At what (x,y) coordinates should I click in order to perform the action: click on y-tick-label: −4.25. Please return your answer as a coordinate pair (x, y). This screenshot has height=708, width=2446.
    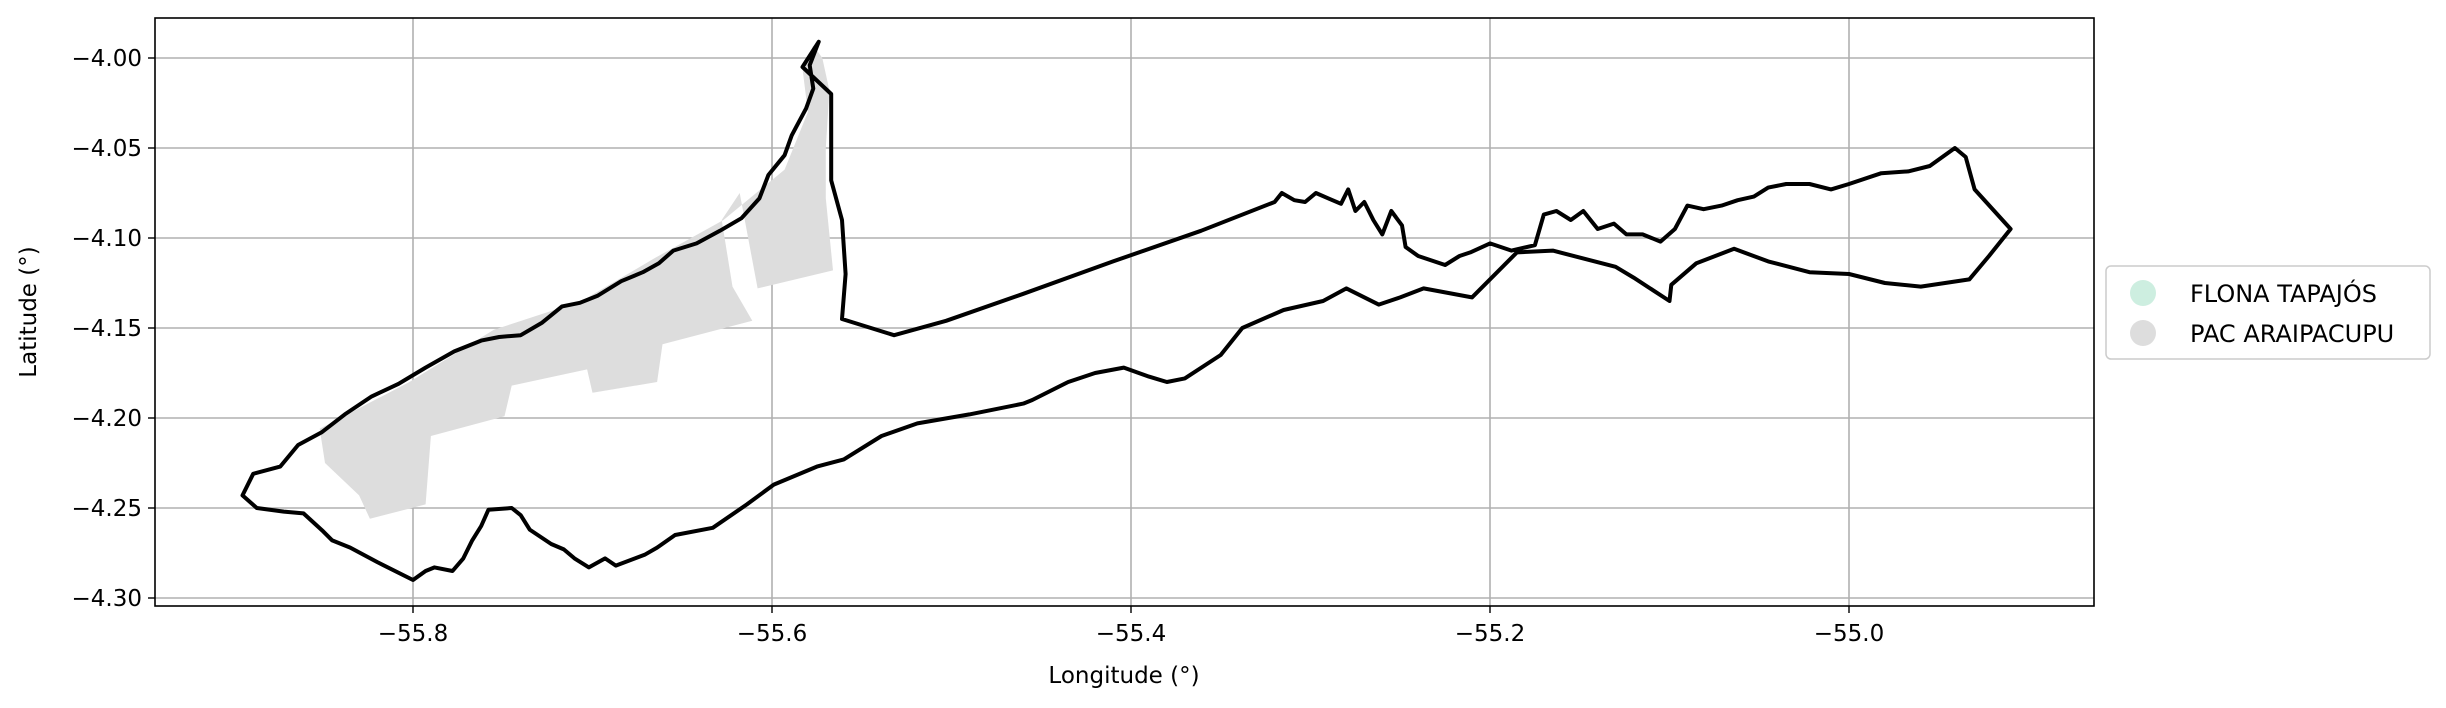
    Looking at the image, I should click on (107, 509).